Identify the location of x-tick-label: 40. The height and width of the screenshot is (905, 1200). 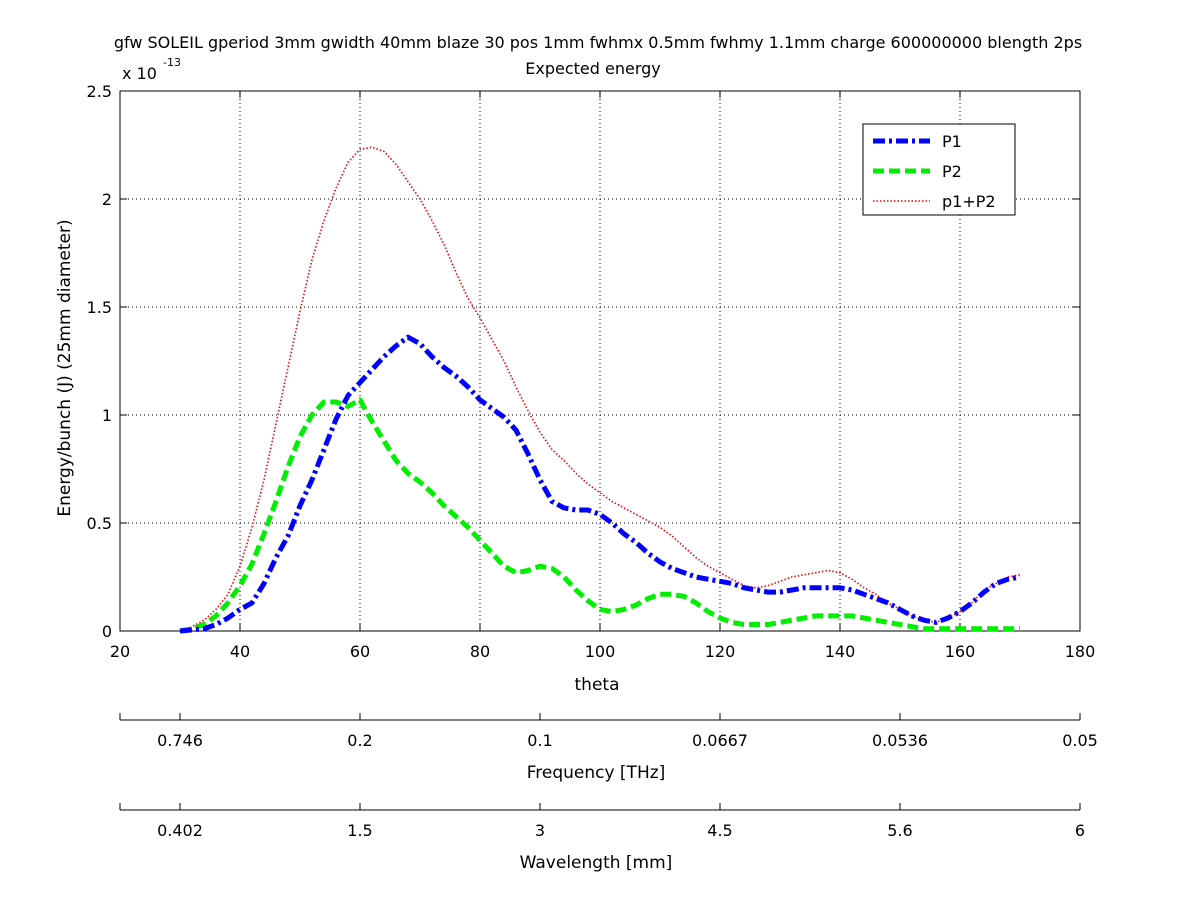
(240, 651).